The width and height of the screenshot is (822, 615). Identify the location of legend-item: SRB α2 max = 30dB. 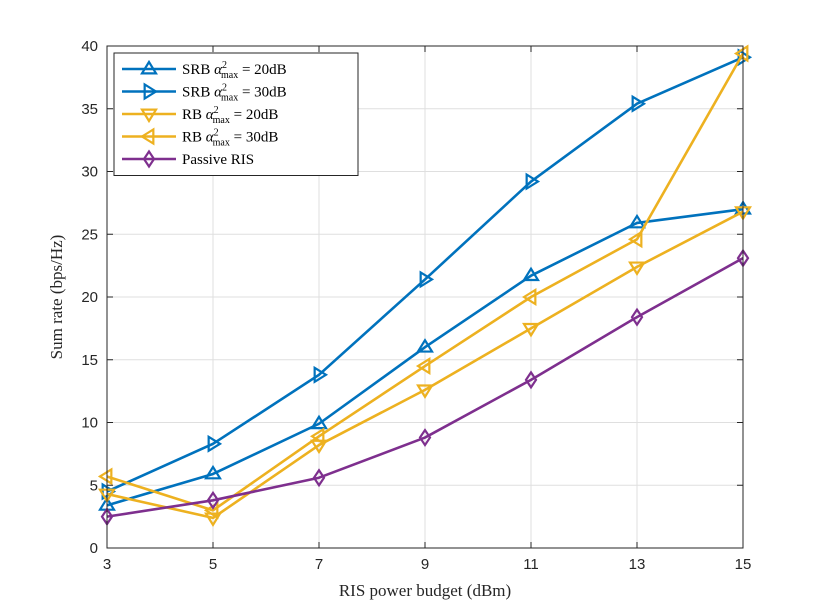
(204, 93).